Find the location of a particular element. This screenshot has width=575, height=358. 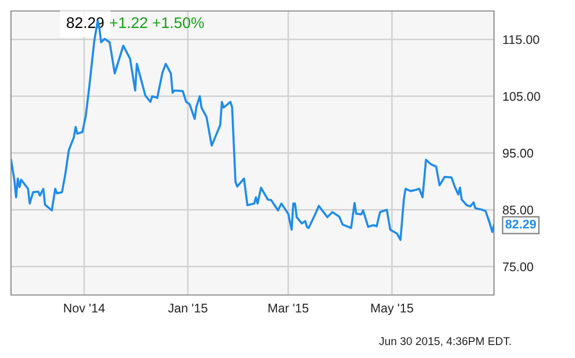

y-tick-label: 75.00 is located at coordinates (518, 267).